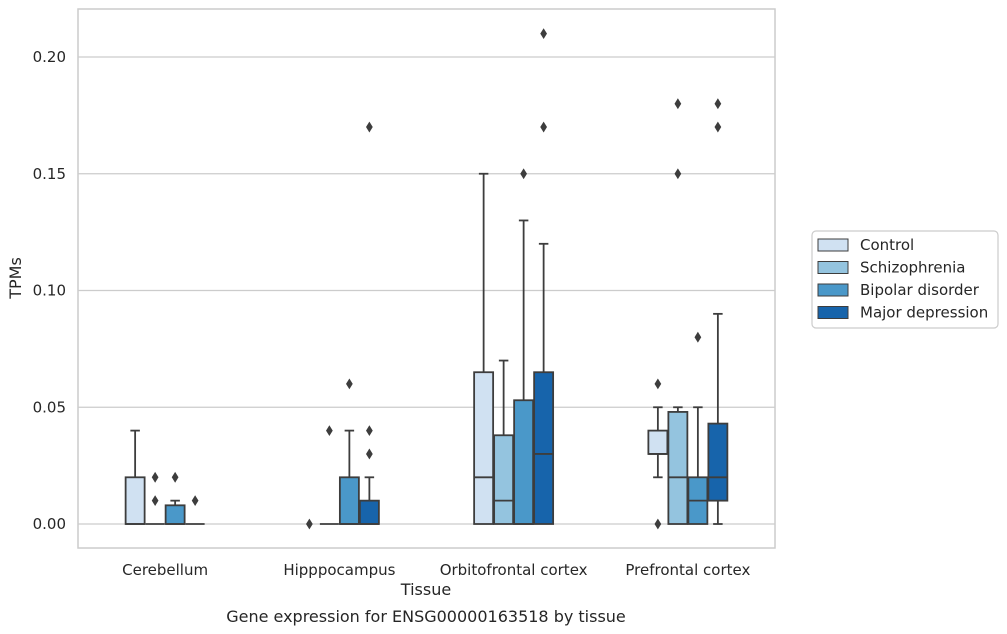  What do you see at coordinates (514, 570) in the screenshot?
I see `x-tick-label: Orbitofrontal cortex` at bounding box center [514, 570].